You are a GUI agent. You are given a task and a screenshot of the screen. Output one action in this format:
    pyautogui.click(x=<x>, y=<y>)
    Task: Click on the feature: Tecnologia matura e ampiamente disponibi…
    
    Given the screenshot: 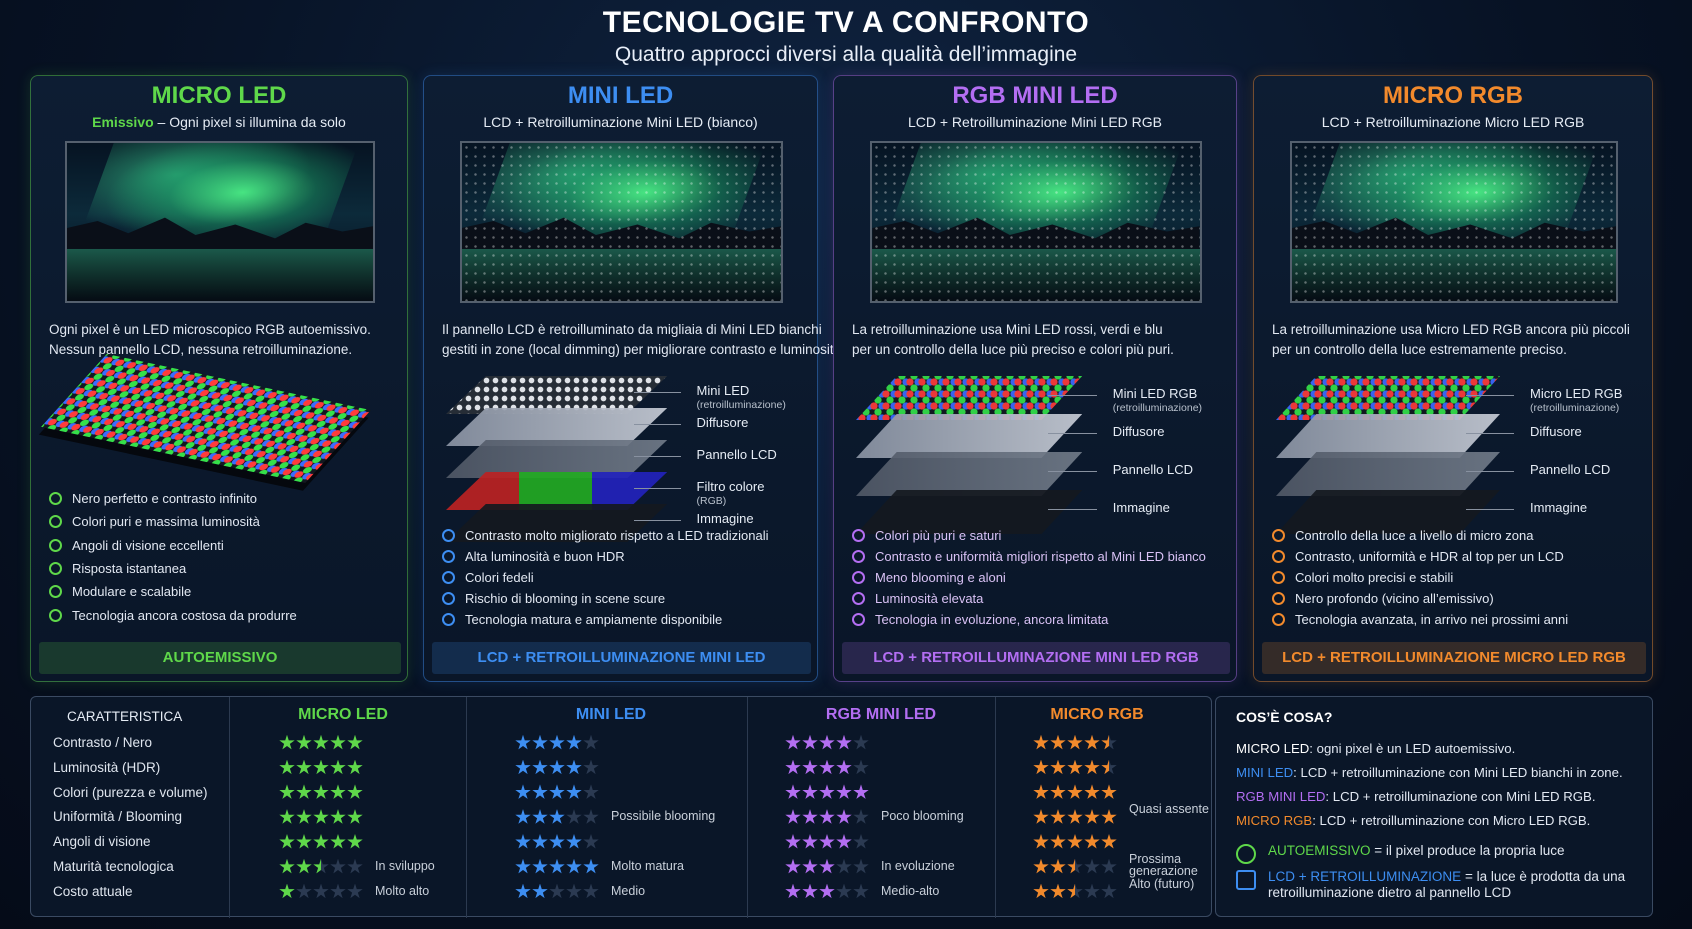 What is the action you would take?
    pyautogui.click(x=582, y=619)
    